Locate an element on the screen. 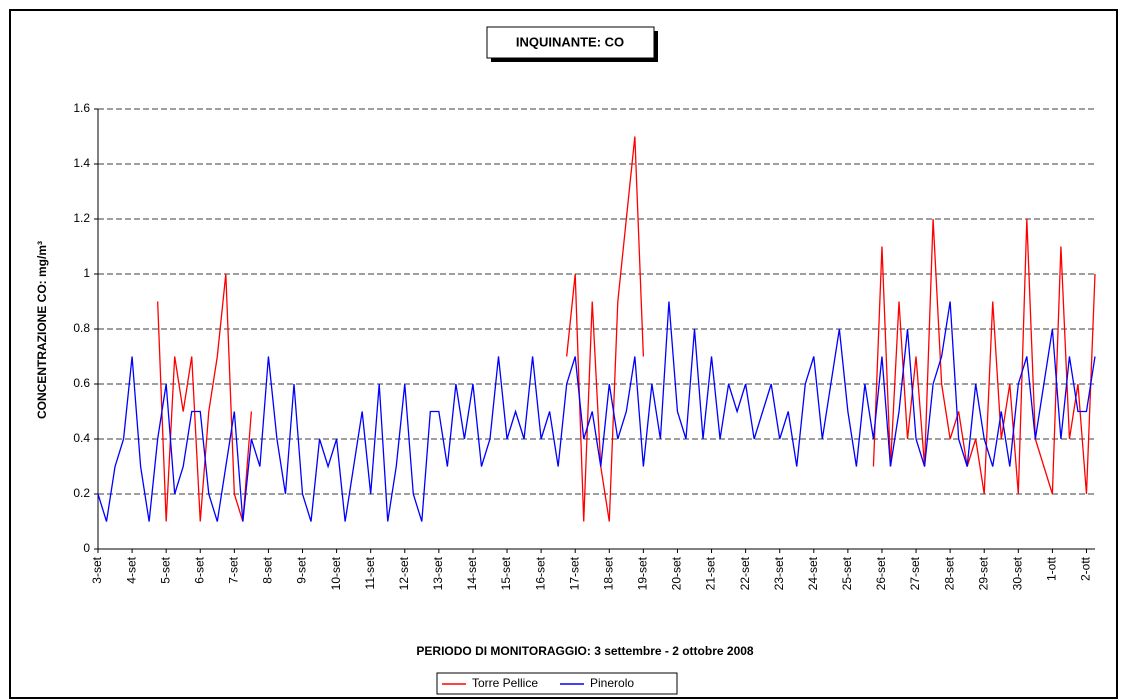 This screenshot has height=700, width=1121. y-tick-label: 0.8 is located at coordinates (81, 328).